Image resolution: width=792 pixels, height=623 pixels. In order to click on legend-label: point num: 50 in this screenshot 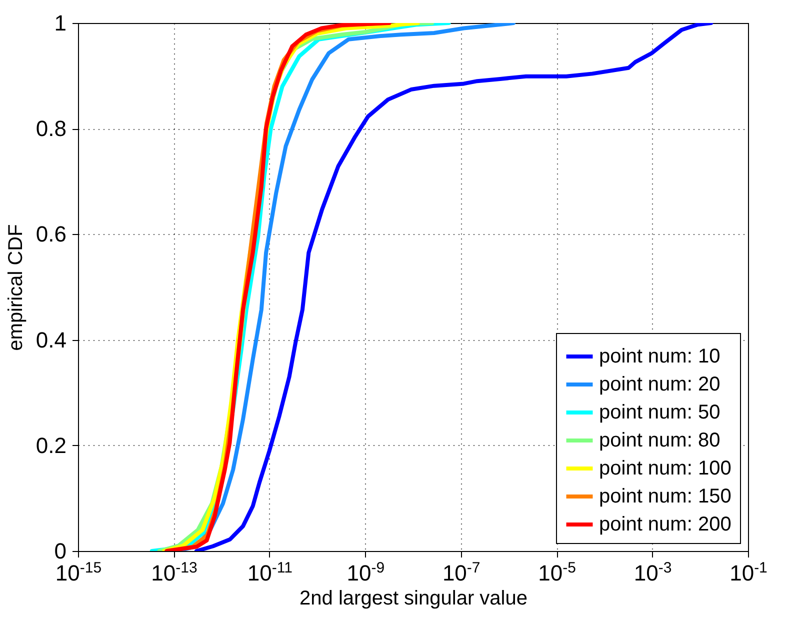, I will do `click(659, 413)`.